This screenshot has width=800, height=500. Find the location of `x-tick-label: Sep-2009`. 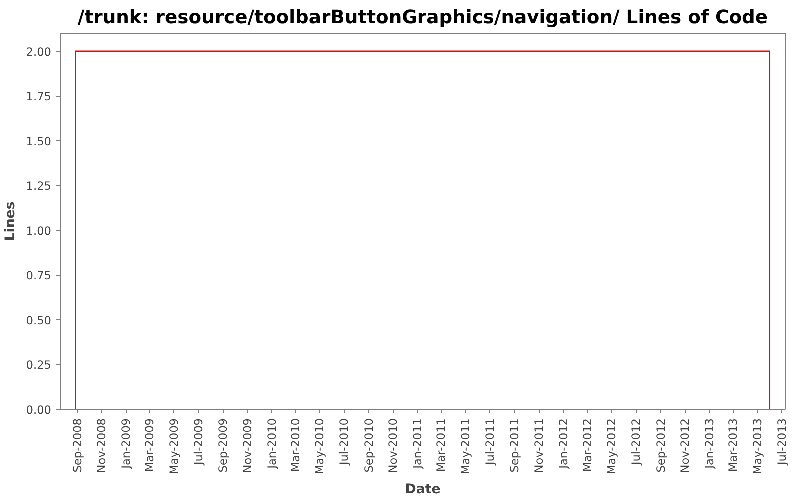

x-tick-label: Sep-2009 is located at coordinates (223, 445).